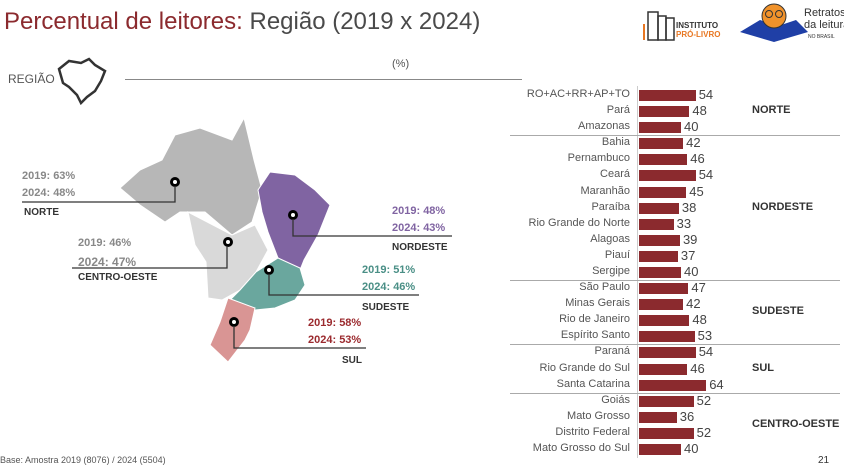 This screenshot has height=470, width=844. I want to click on bar-label: Minas Gerais, so click(597, 303).